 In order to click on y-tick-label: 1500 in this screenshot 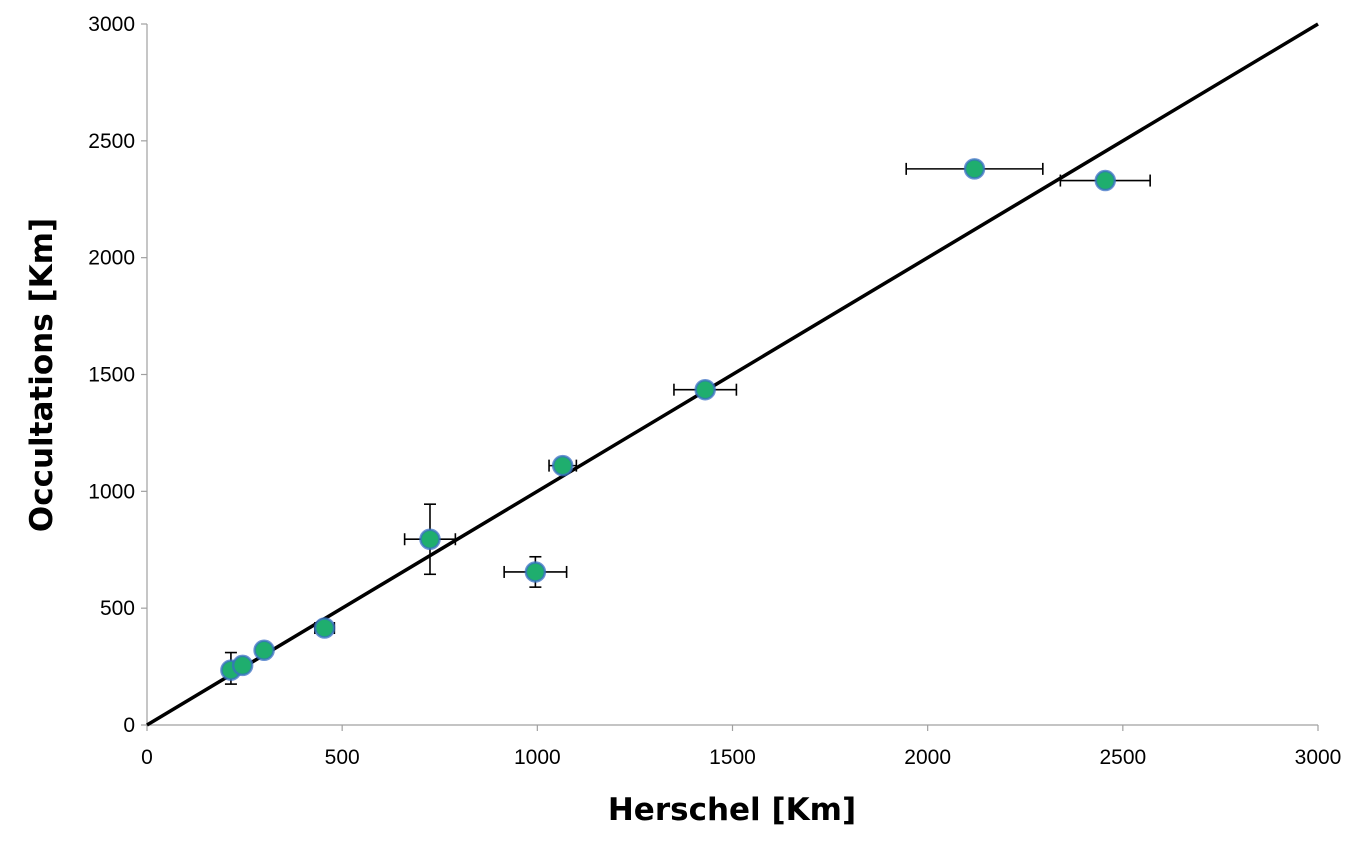, I will do `click(111, 375)`.